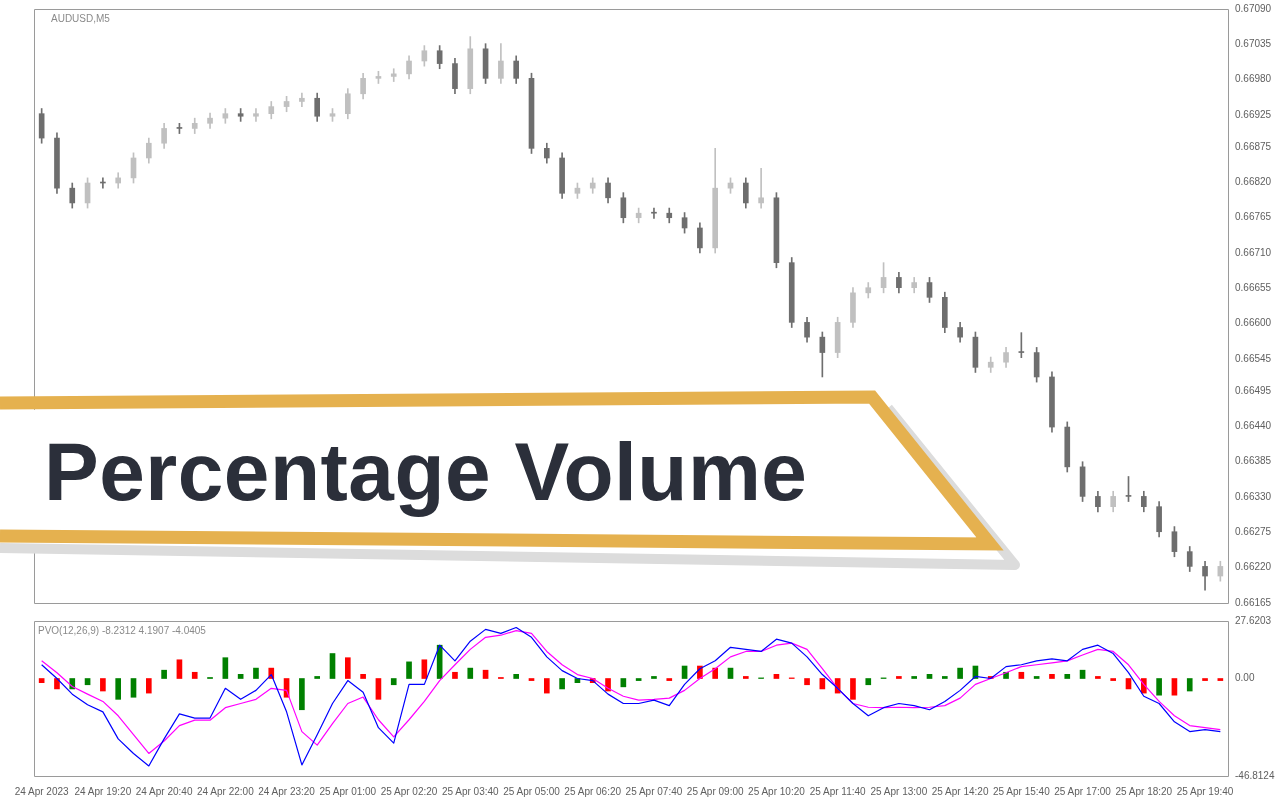 The image size is (1280, 800). I want to click on x-tick-label: 24 Apr 20:40, so click(164, 791).